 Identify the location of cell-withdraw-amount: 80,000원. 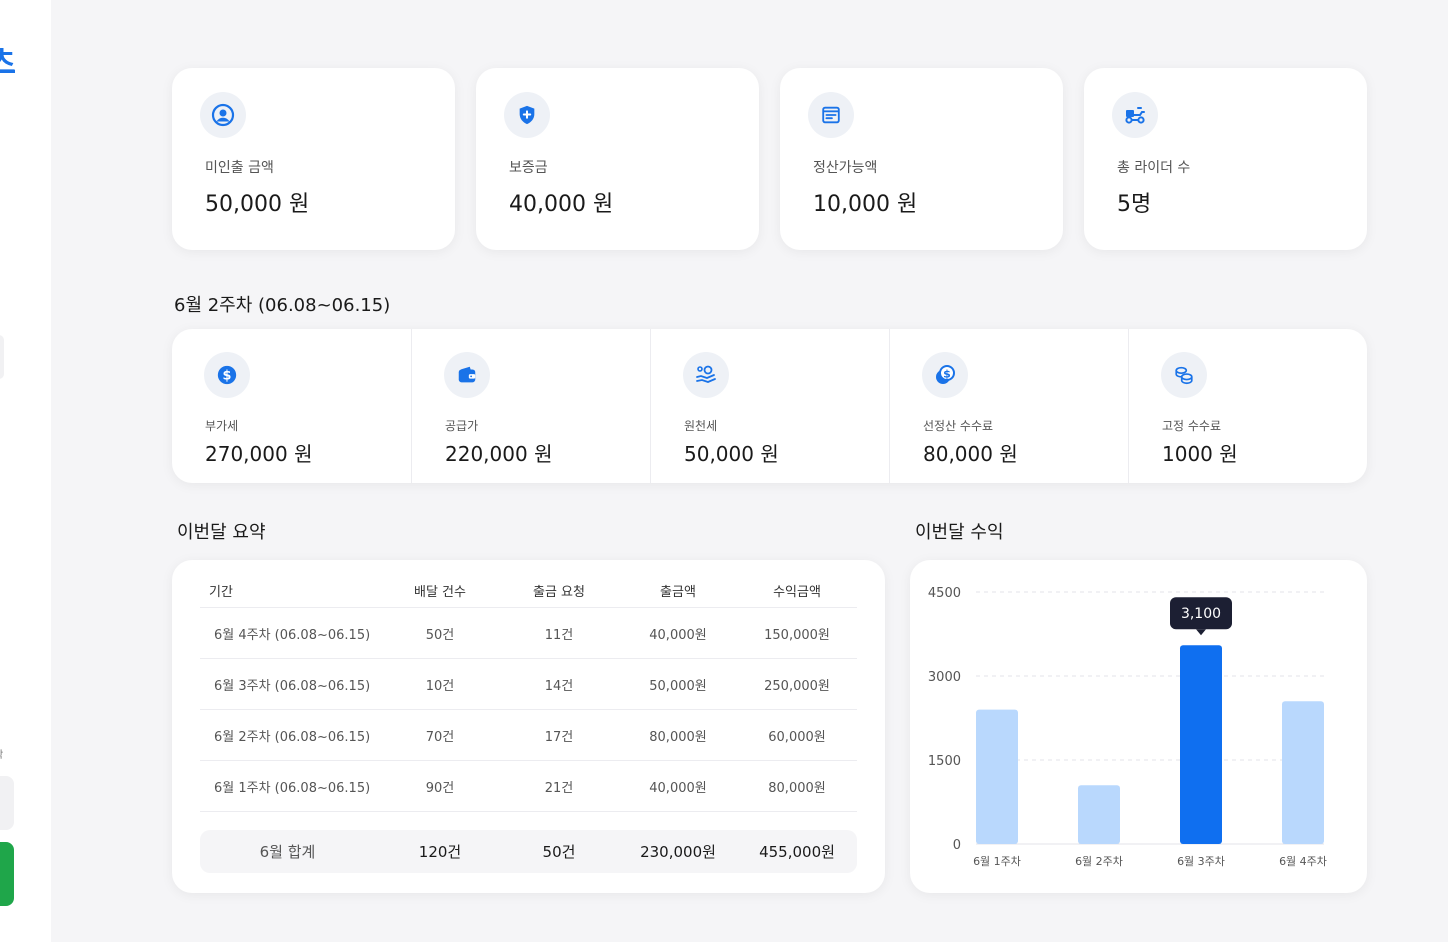
(678, 737).